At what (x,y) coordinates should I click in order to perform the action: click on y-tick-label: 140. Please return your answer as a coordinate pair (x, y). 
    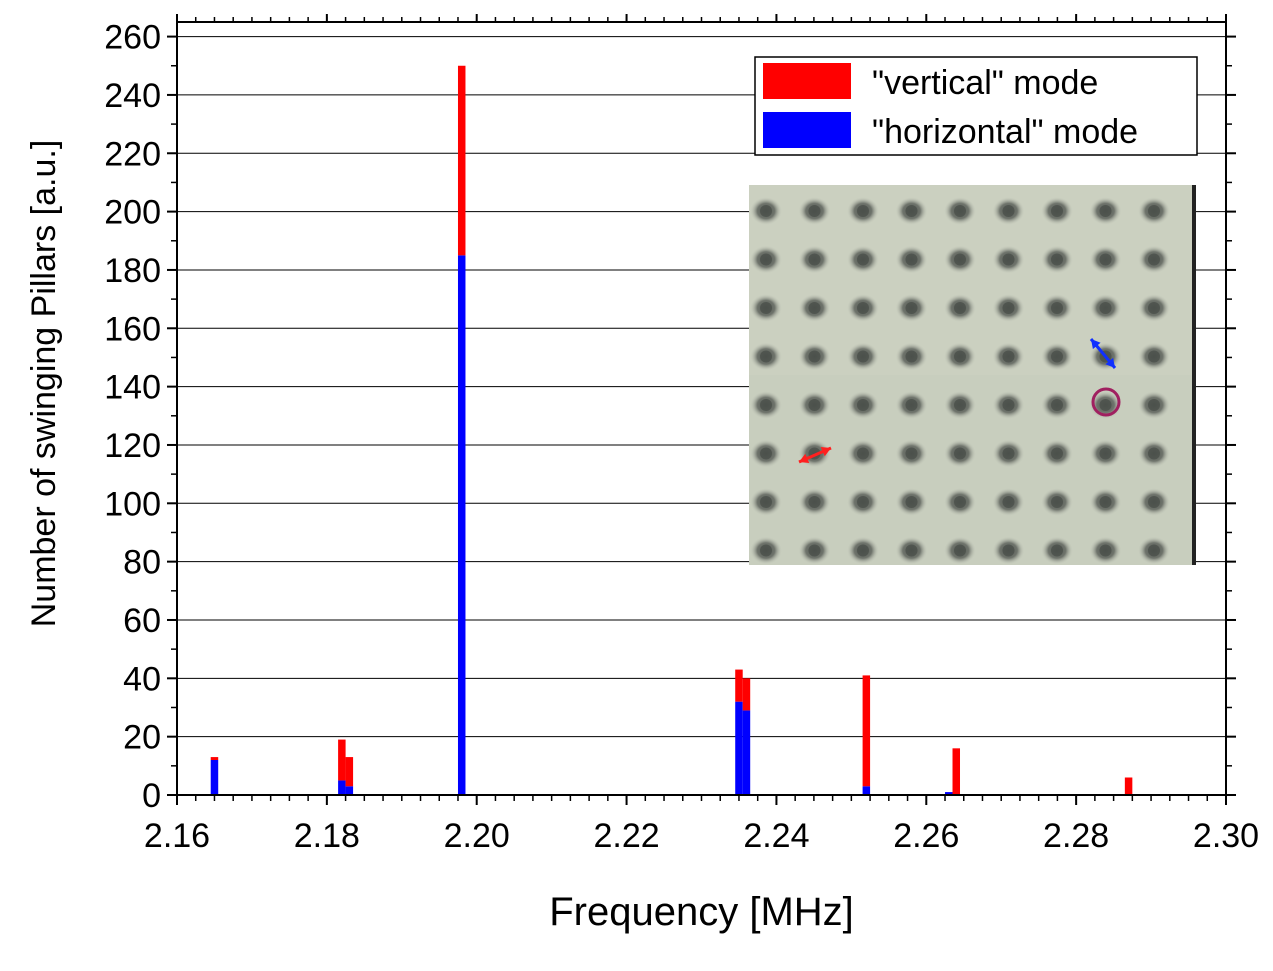
    Looking at the image, I should click on (132, 388).